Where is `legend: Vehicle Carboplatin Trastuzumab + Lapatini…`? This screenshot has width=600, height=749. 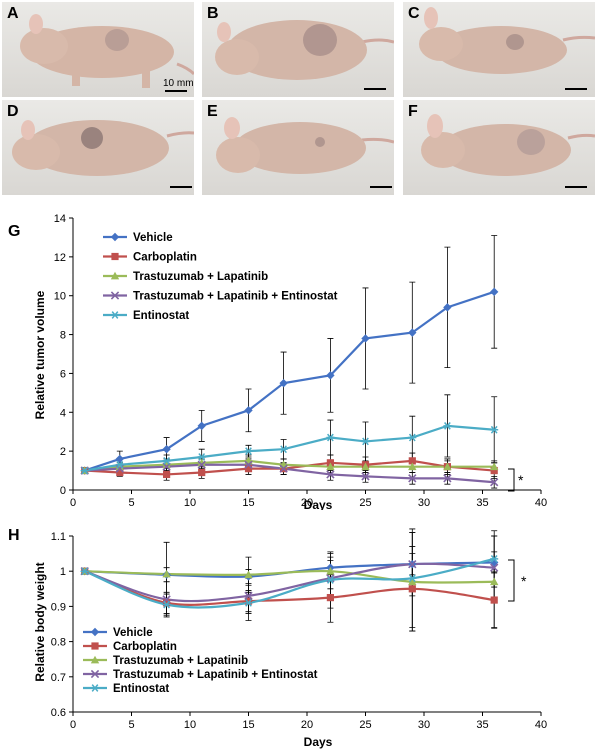 legend: Vehicle Carboplatin Trastuzumab + Lapatini… is located at coordinates (220, 277).